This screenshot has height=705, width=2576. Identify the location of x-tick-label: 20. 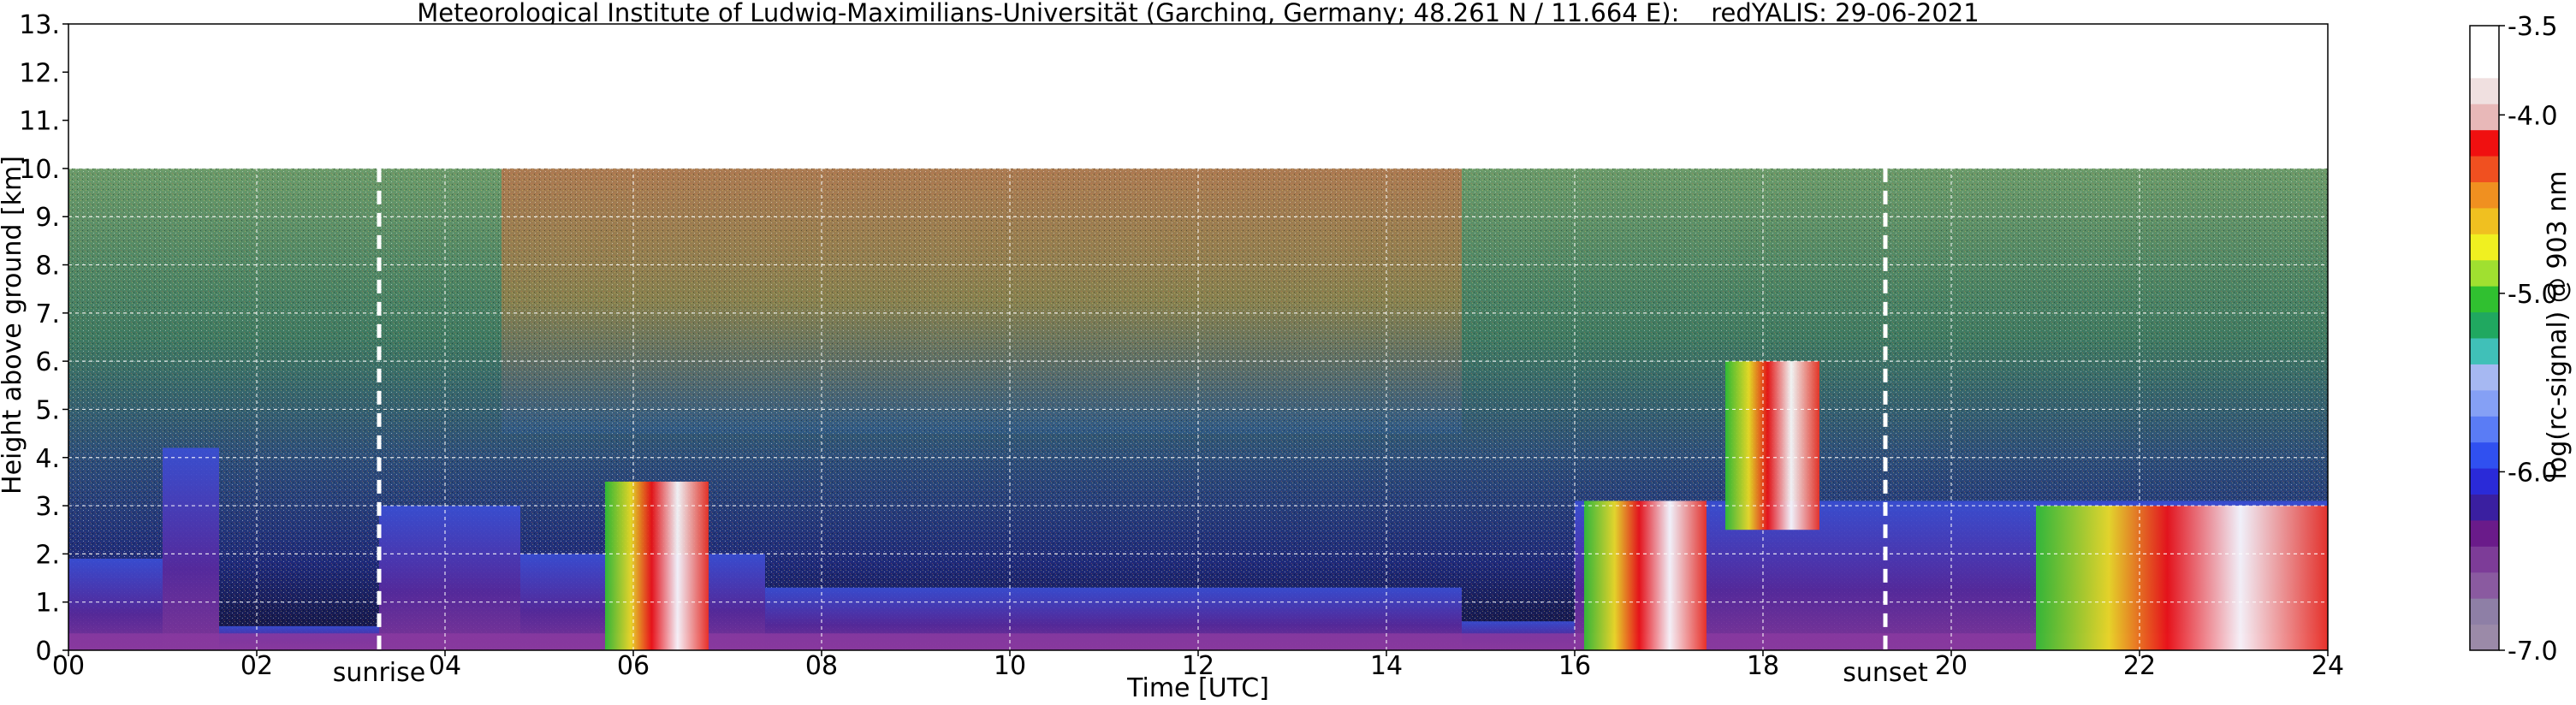
(1951, 666).